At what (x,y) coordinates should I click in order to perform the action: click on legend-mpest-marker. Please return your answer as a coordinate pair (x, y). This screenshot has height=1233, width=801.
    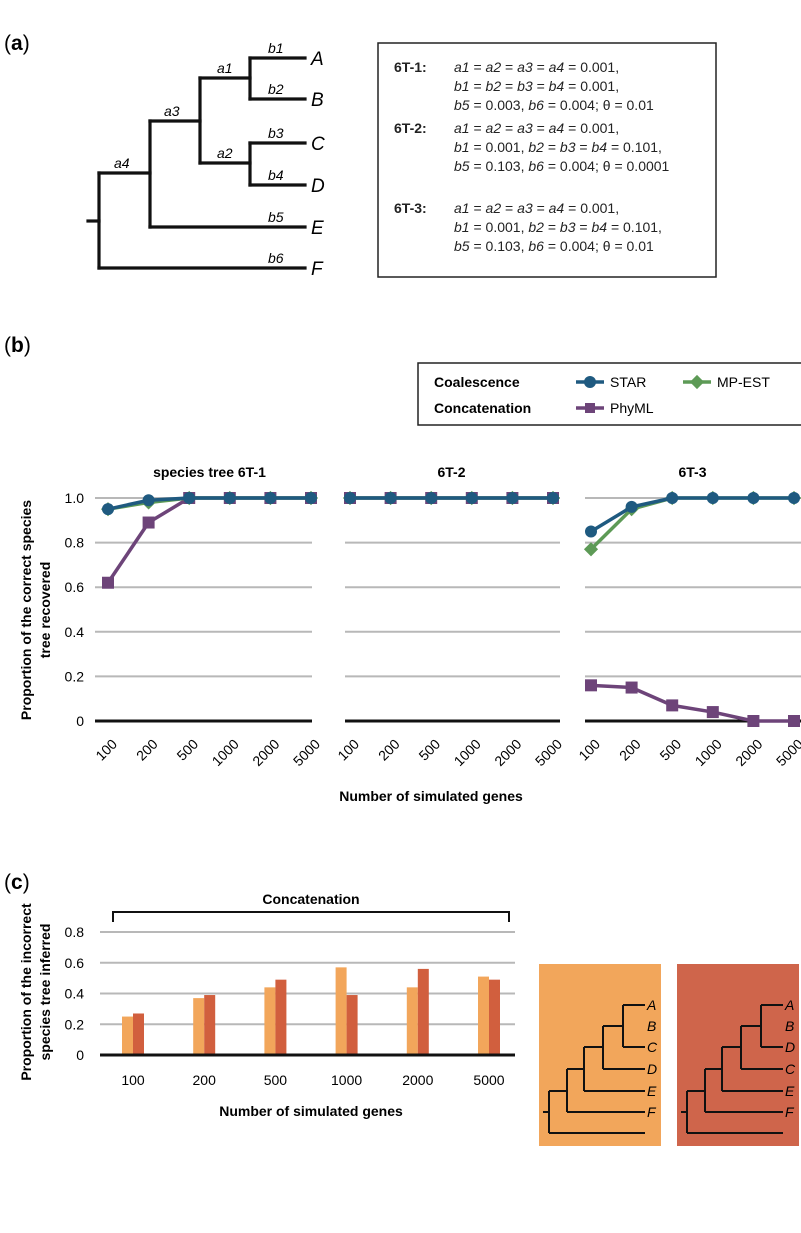
    Looking at the image, I should click on (697, 382).